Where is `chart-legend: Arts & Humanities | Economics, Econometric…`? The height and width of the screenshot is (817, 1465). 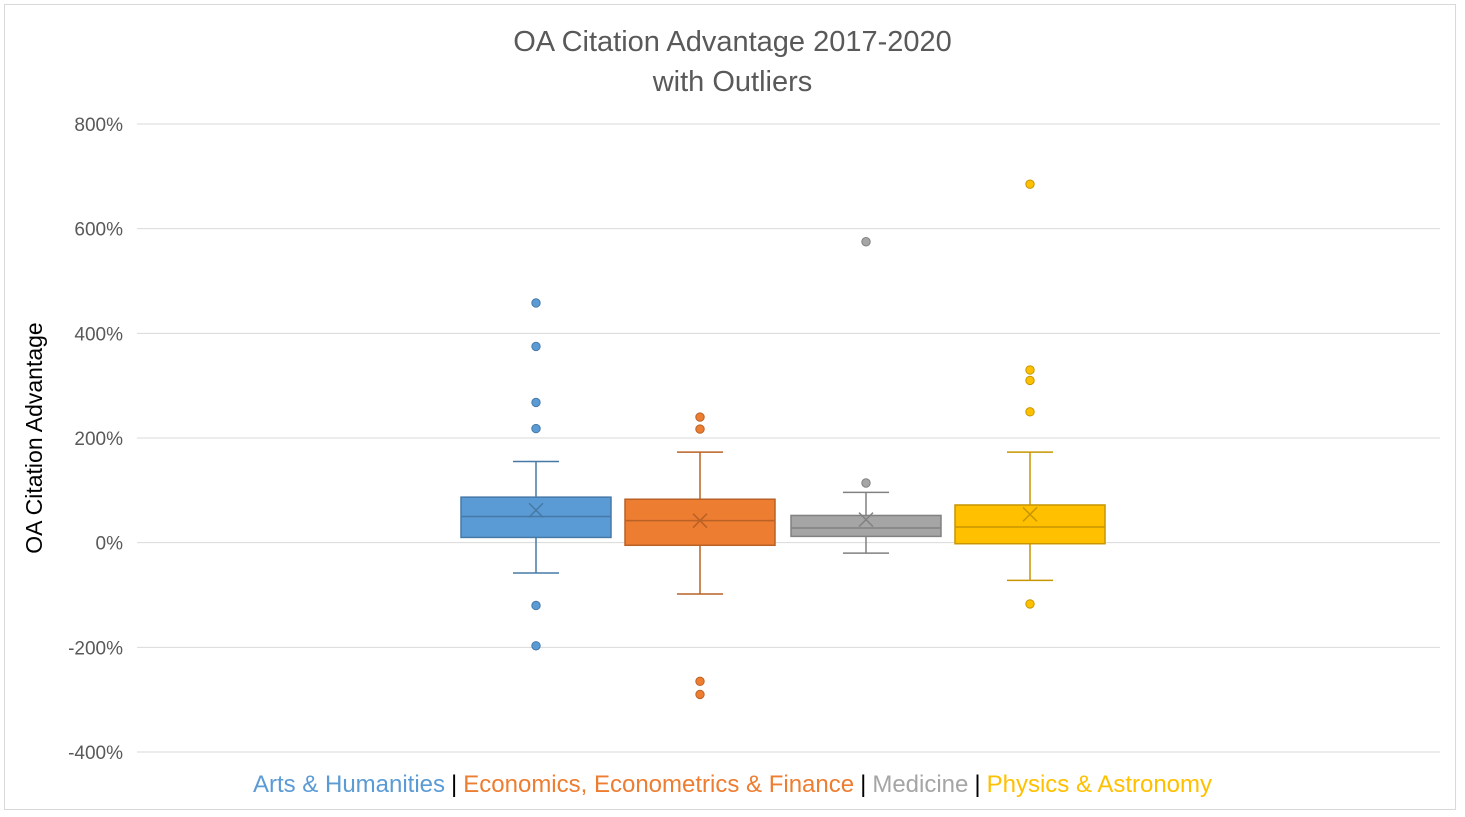
chart-legend: Arts & Humanities | Economics, Econometric… is located at coordinates (732, 785).